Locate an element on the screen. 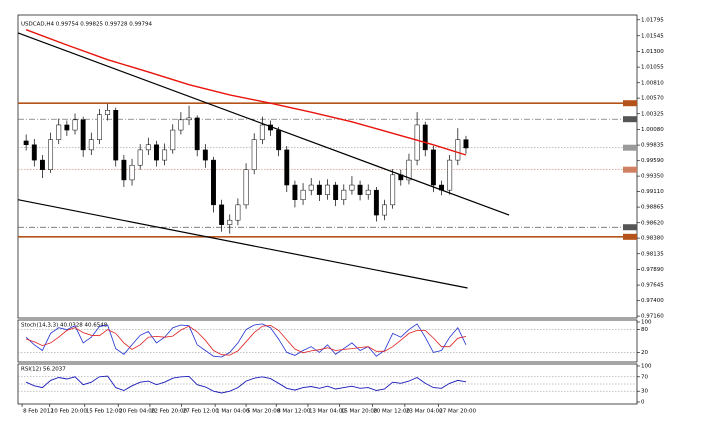 The image size is (711, 436). stoch-line is located at coordinates (246, 340).